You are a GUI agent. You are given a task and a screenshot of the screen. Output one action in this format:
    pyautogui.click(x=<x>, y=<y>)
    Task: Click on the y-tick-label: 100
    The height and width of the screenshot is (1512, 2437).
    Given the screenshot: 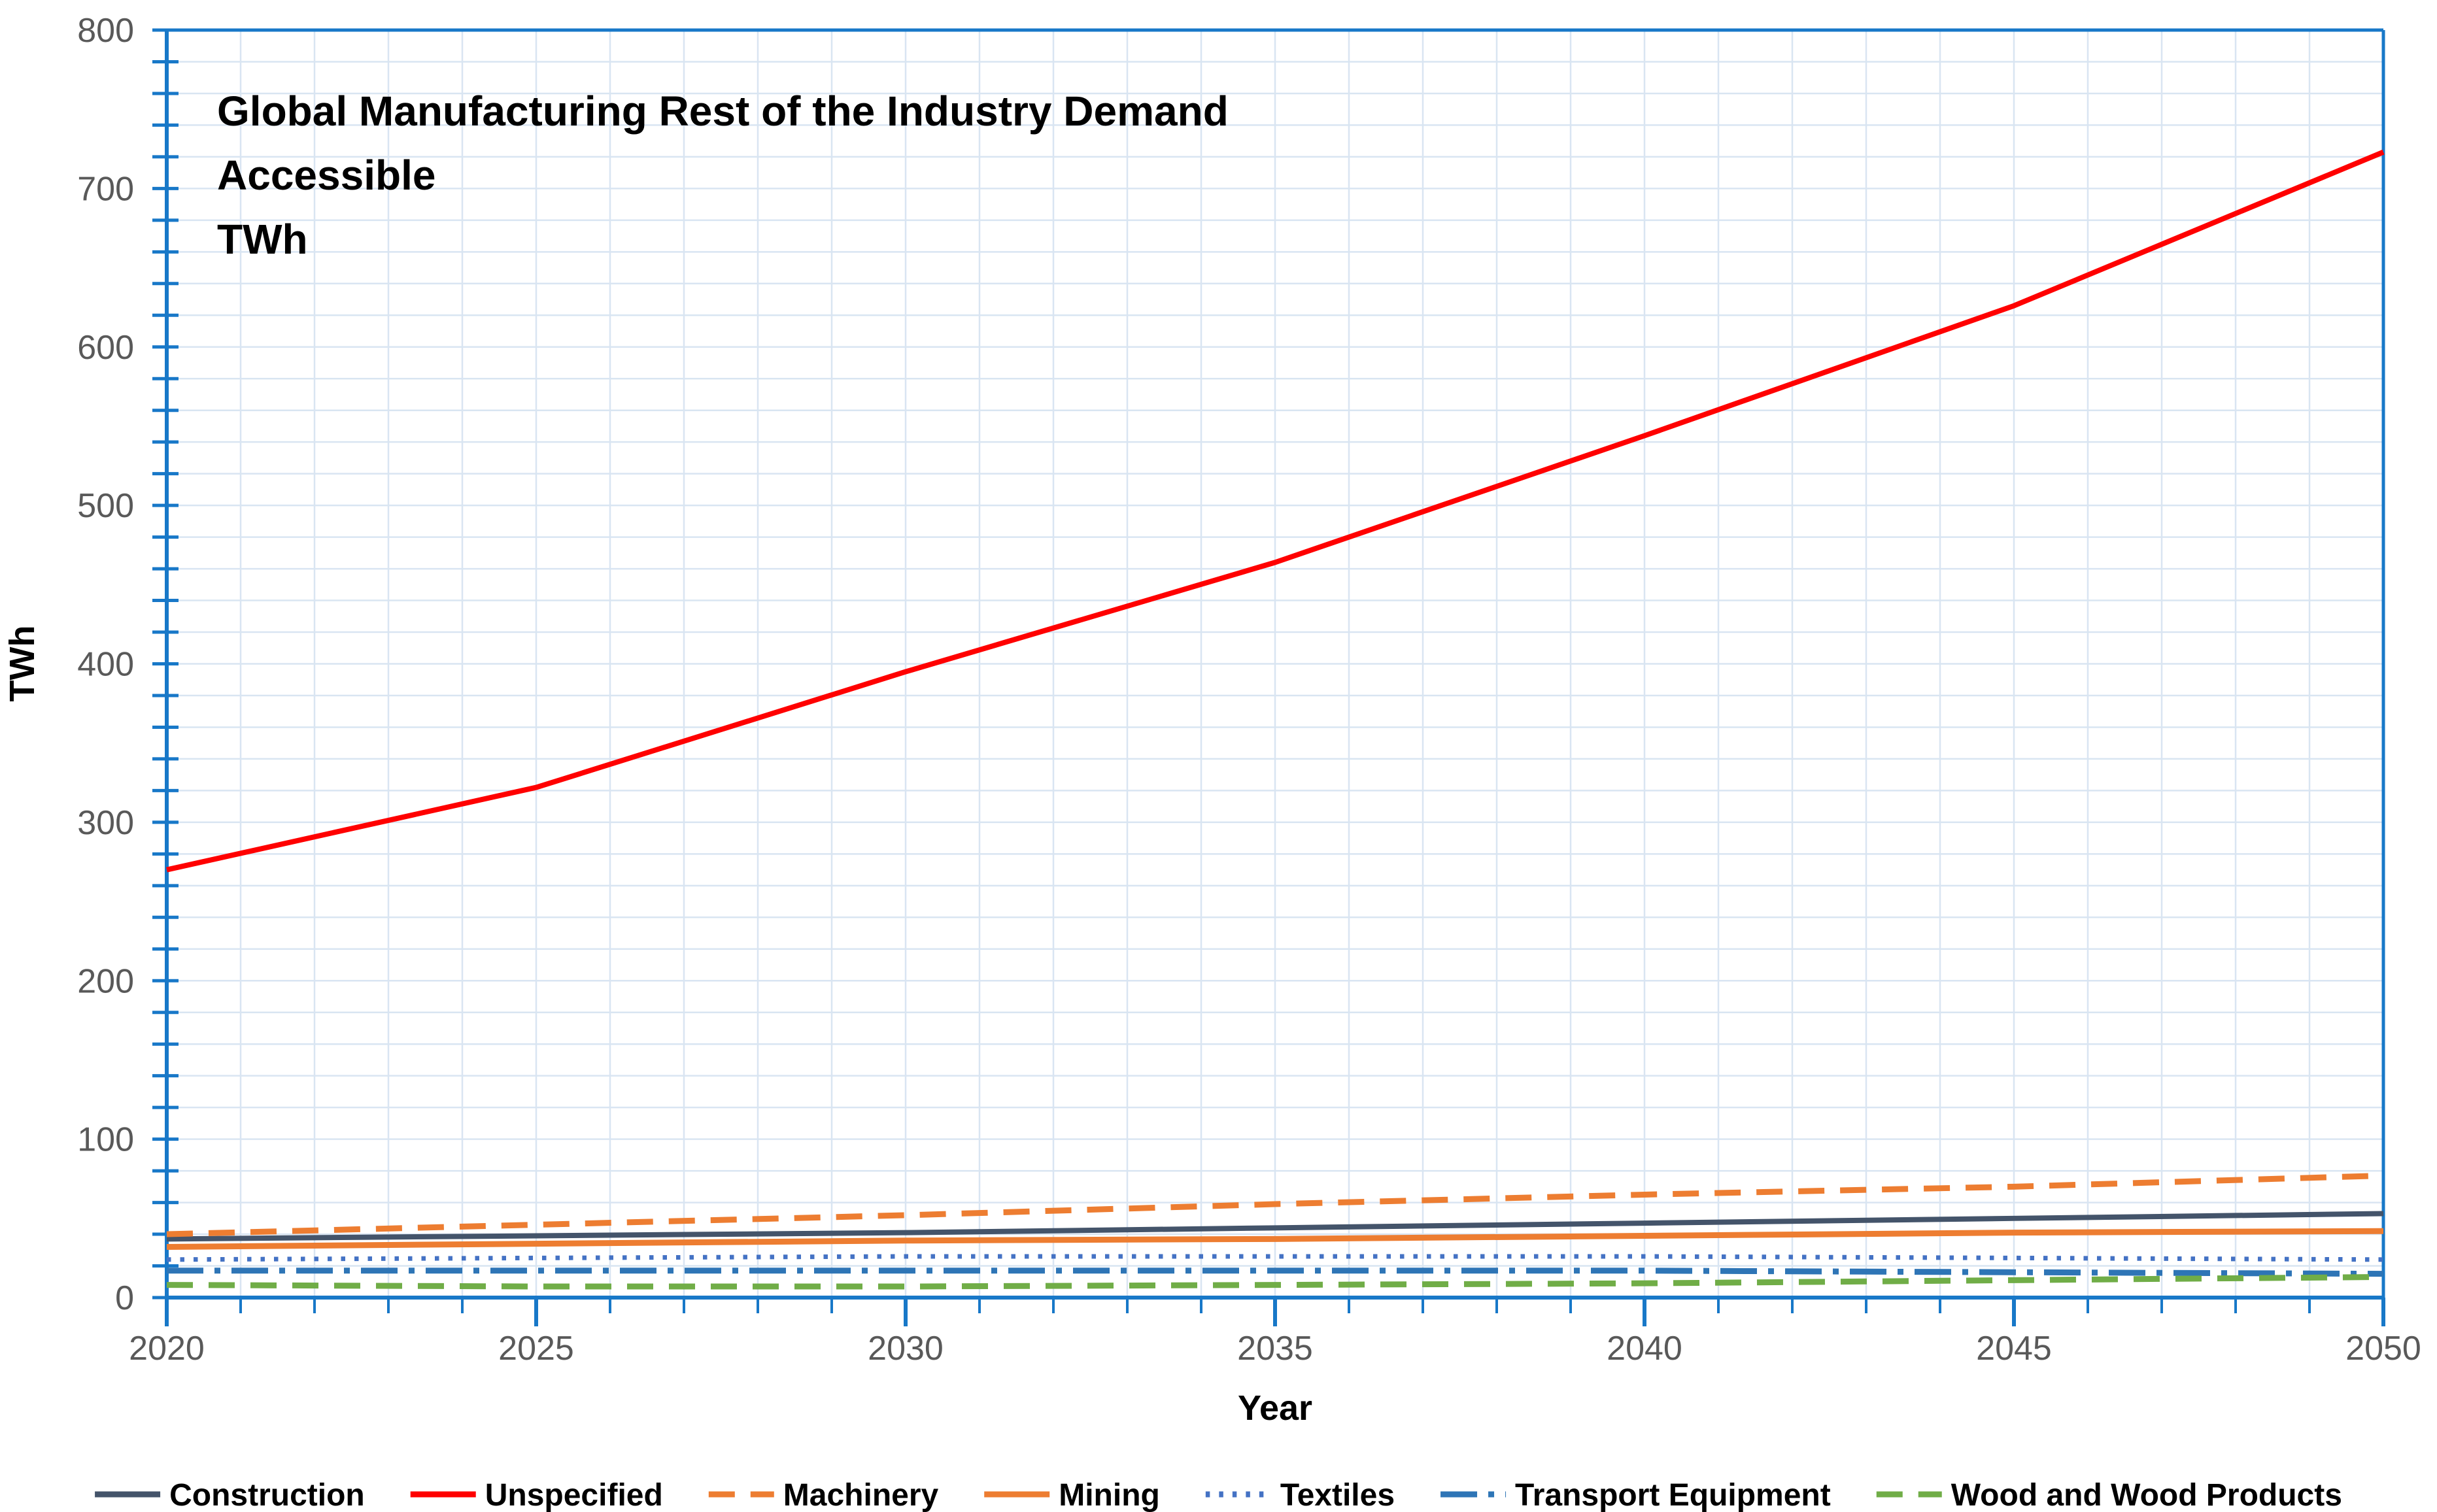 What is the action you would take?
    pyautogui.click(x=105, y=1140)
    